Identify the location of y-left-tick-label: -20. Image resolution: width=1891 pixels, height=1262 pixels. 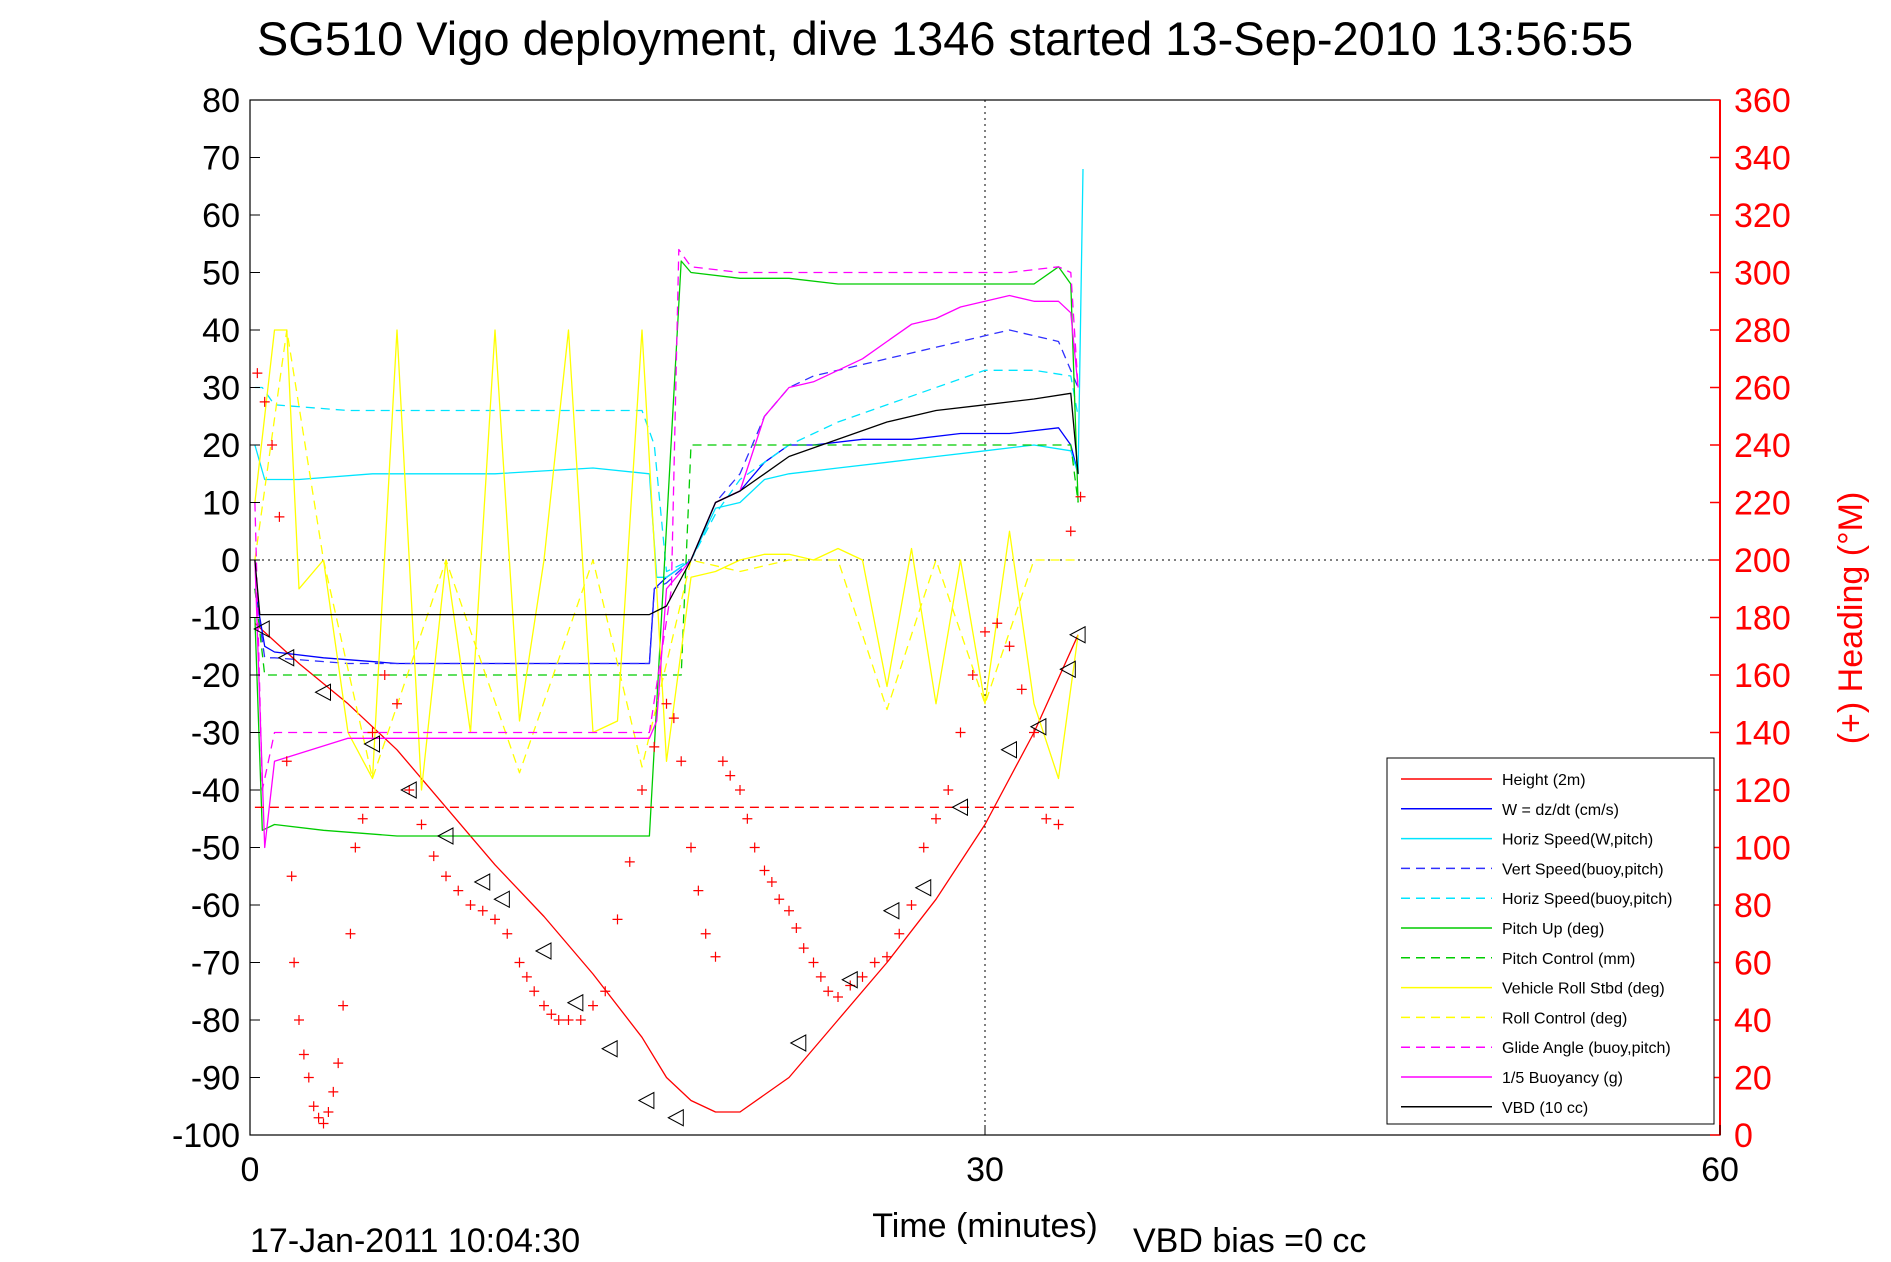
(215, 676).